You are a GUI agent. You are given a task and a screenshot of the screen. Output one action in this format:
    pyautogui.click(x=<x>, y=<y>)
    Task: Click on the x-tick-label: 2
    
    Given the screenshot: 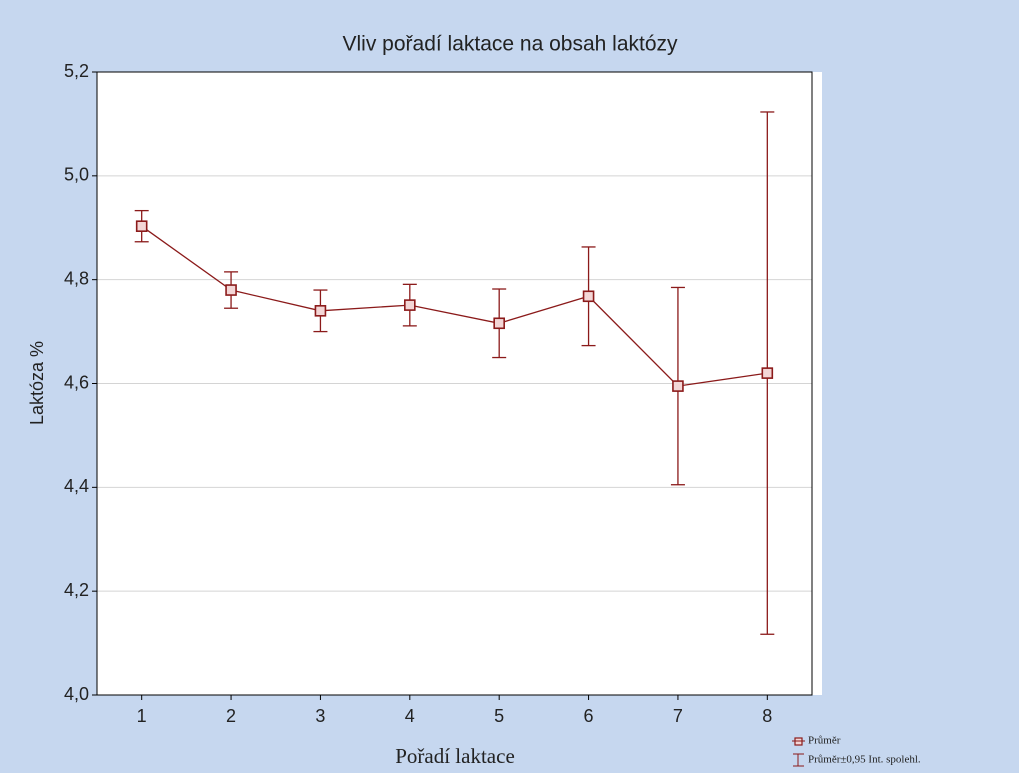 What is the action you would take?
    pyautogui.click(x=231, y=716)
    